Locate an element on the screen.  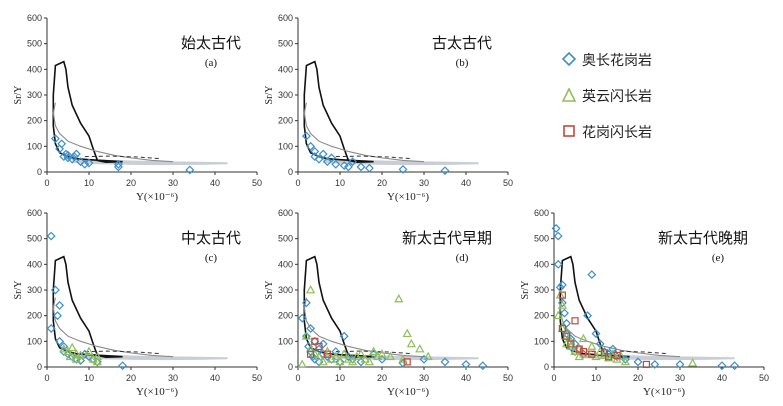
x-tick-label: 20 is located at coordinates (131, 378).